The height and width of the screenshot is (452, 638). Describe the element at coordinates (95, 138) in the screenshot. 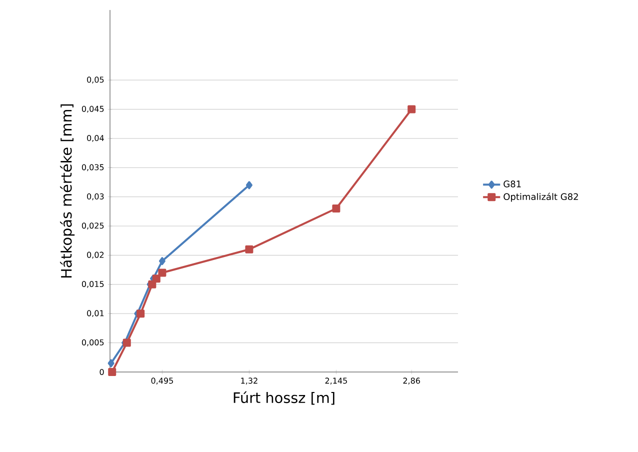

I see `y-tick-label: 0,04` at that location.